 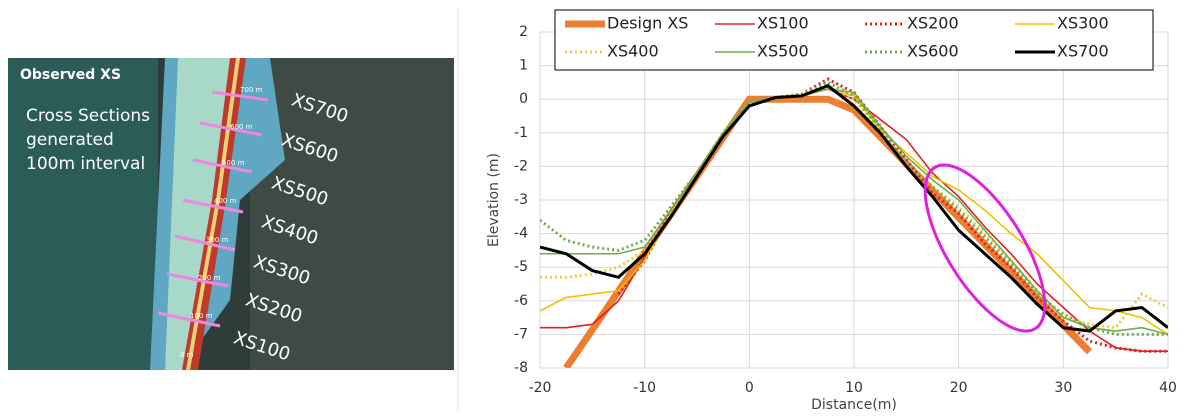 What do you see at coordinates (70, 140) in the screenshot?
I see `image-description: generated` at bounding box center [70, 140].